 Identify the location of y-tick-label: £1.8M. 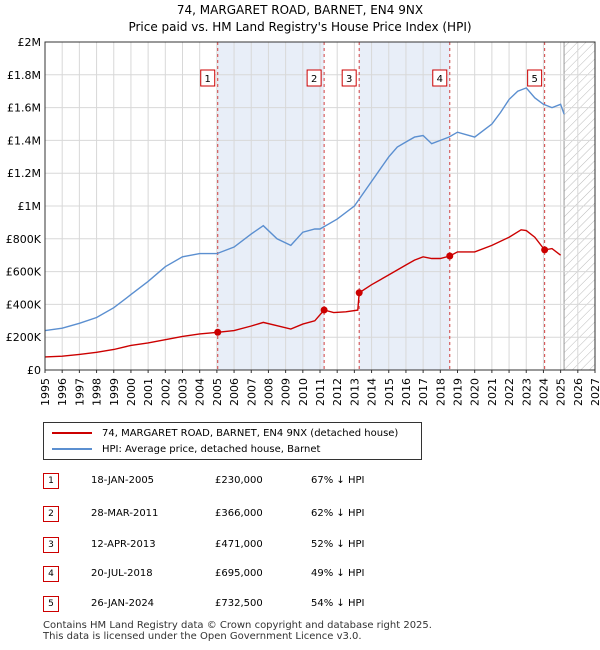
(24, 75).